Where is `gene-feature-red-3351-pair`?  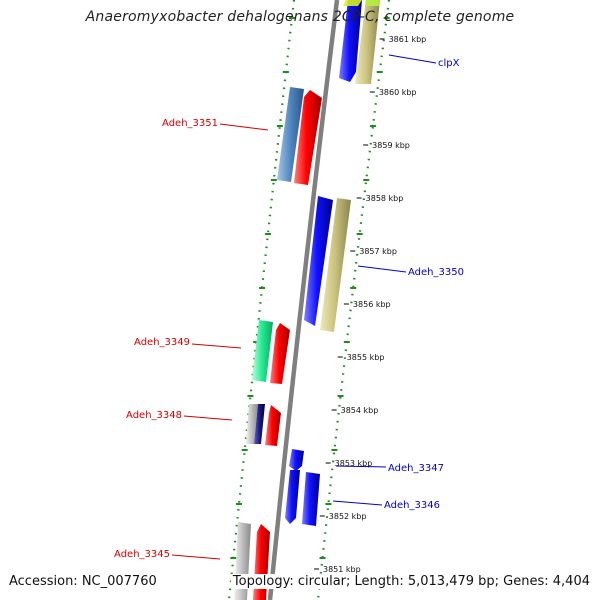 gene-feature-red-3351-pair is located at coordinates (308, 137).